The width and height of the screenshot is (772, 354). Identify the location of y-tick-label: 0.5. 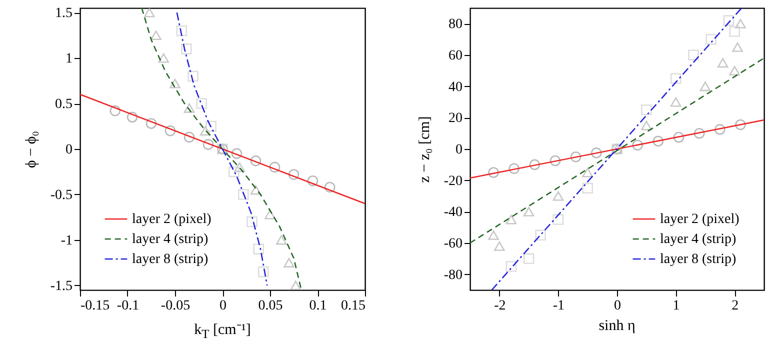
(63, 104).